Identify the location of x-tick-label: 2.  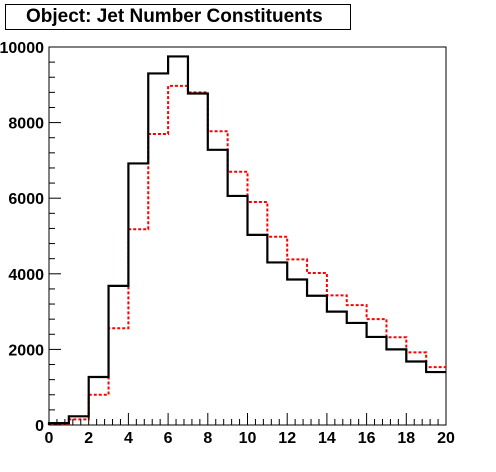
(88, 438).